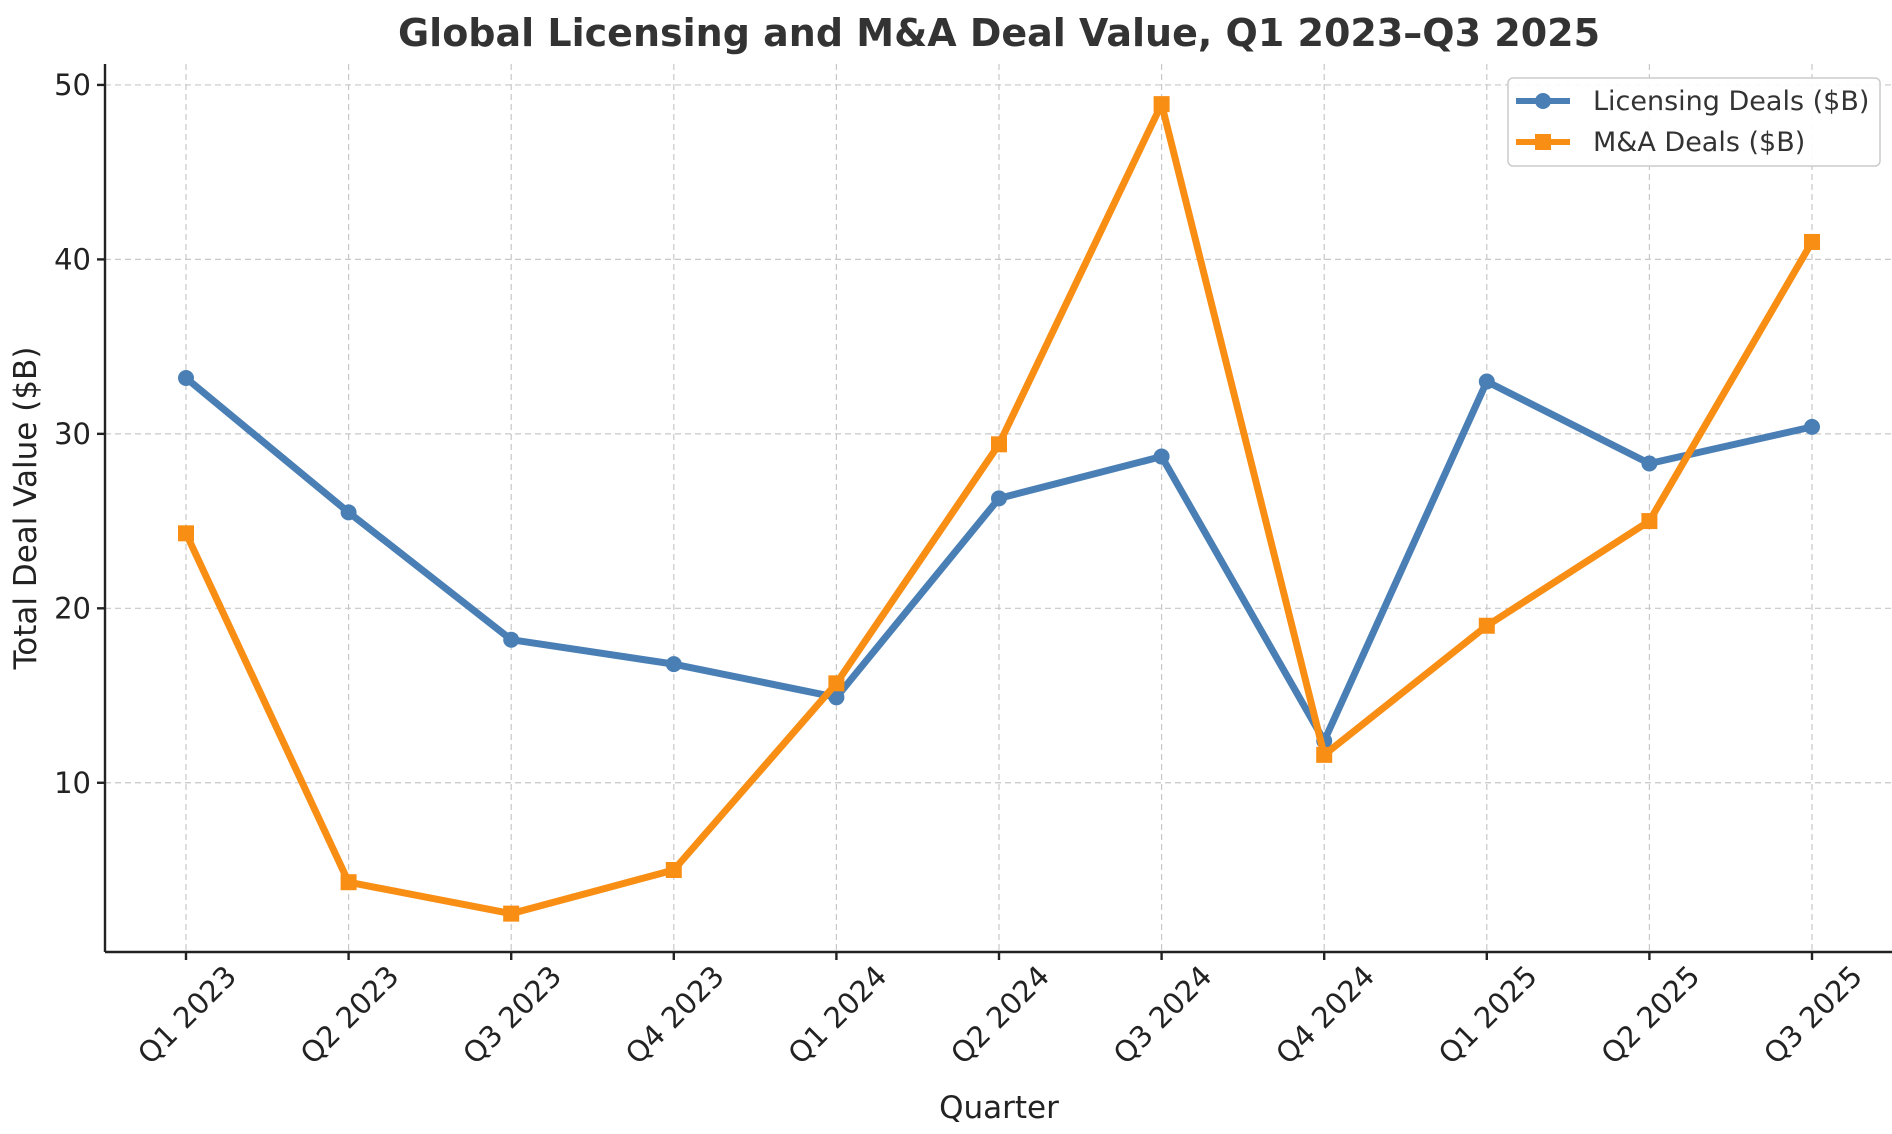 This screenshot has height=1134, width=1892. What do you see at coordinates (837, 1015) in the screenshot?
I see `x-tick-label: Q1 2024` at bounding box center [837, 1015].